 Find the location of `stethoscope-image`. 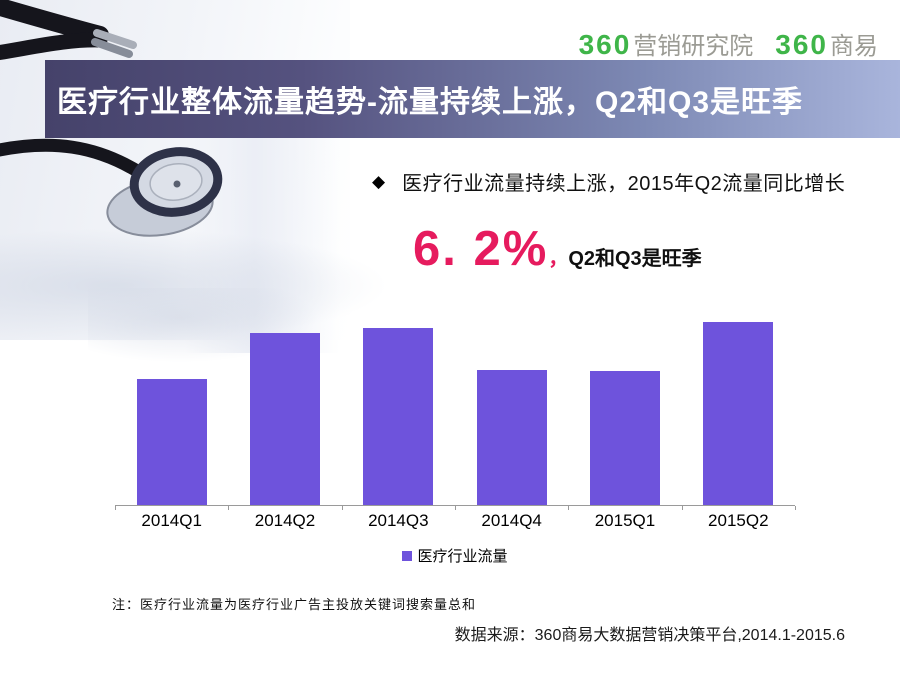

stethoscope-image is located at coordinates (111, 118).